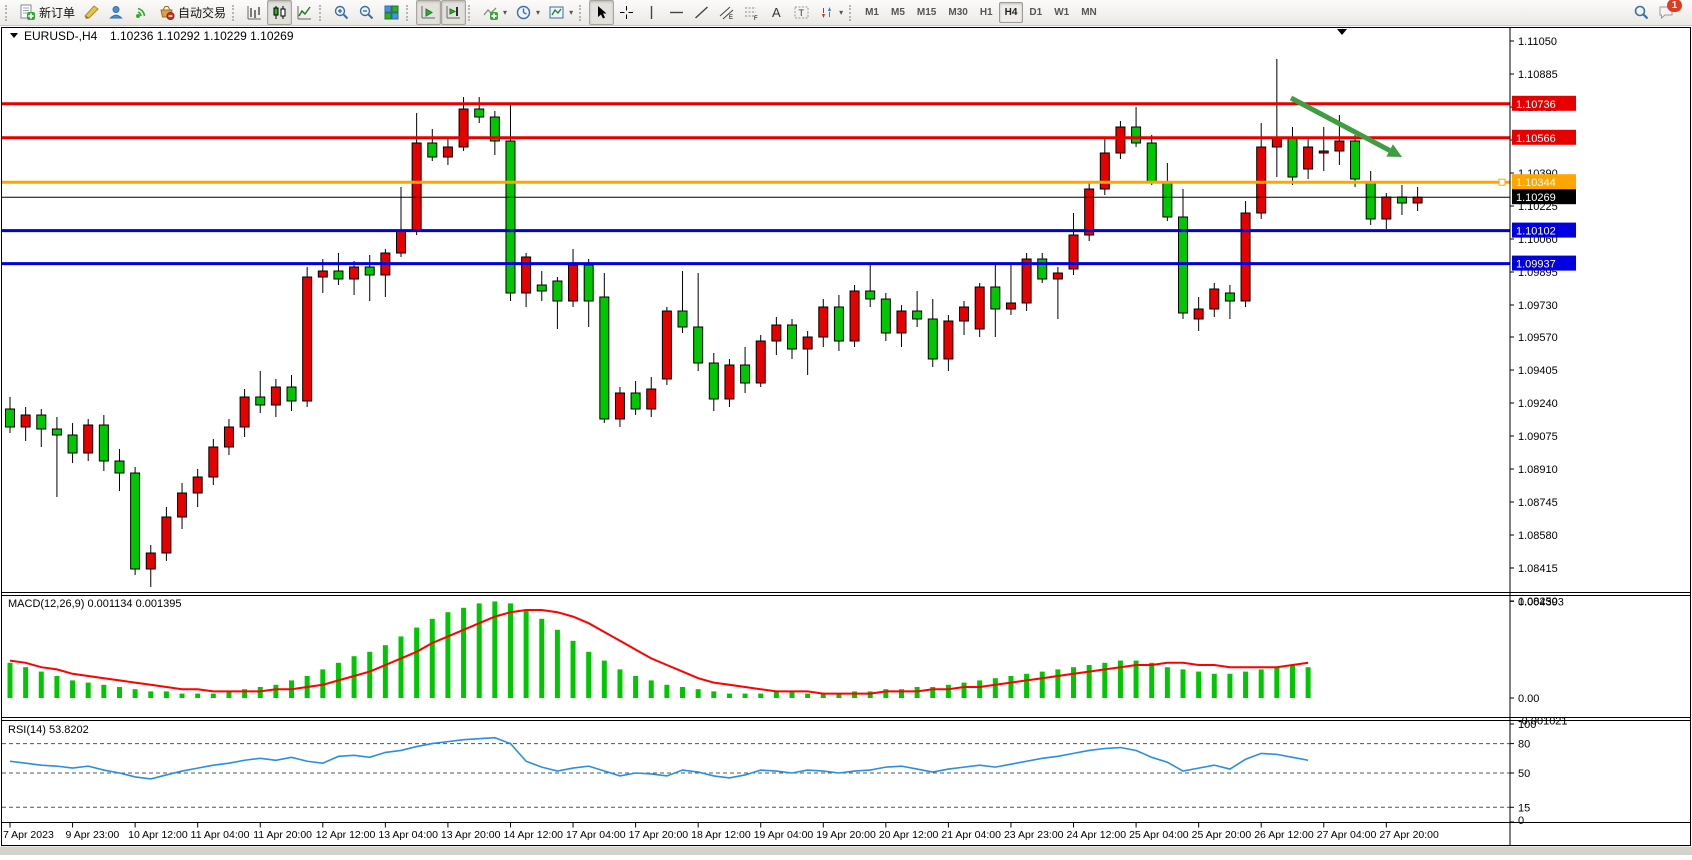 This screenshot has height=860, width=1692. Describe the element at coordinates (602, 12) in the screenshot. I see `cursor-button` at that location.